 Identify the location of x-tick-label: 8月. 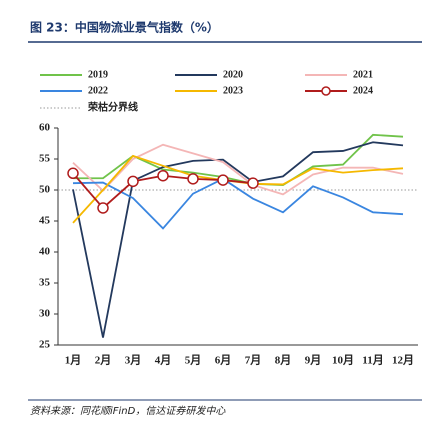
(283, 360).